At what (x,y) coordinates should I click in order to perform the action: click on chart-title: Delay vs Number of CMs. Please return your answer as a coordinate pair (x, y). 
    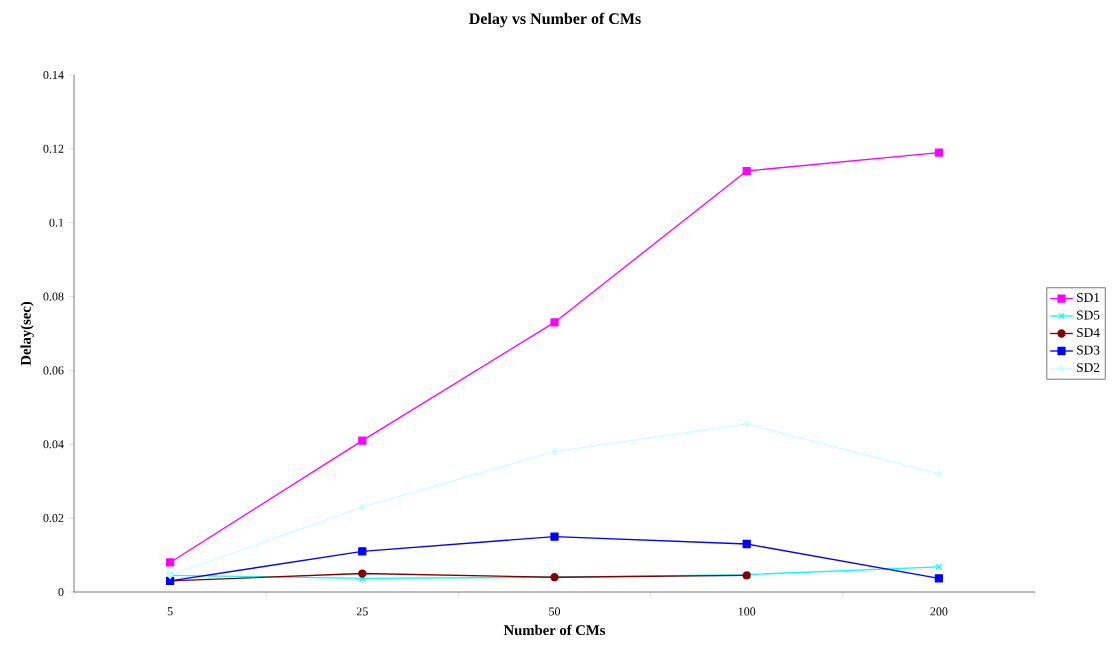
    Looking at the image, I should click on (555, 20).